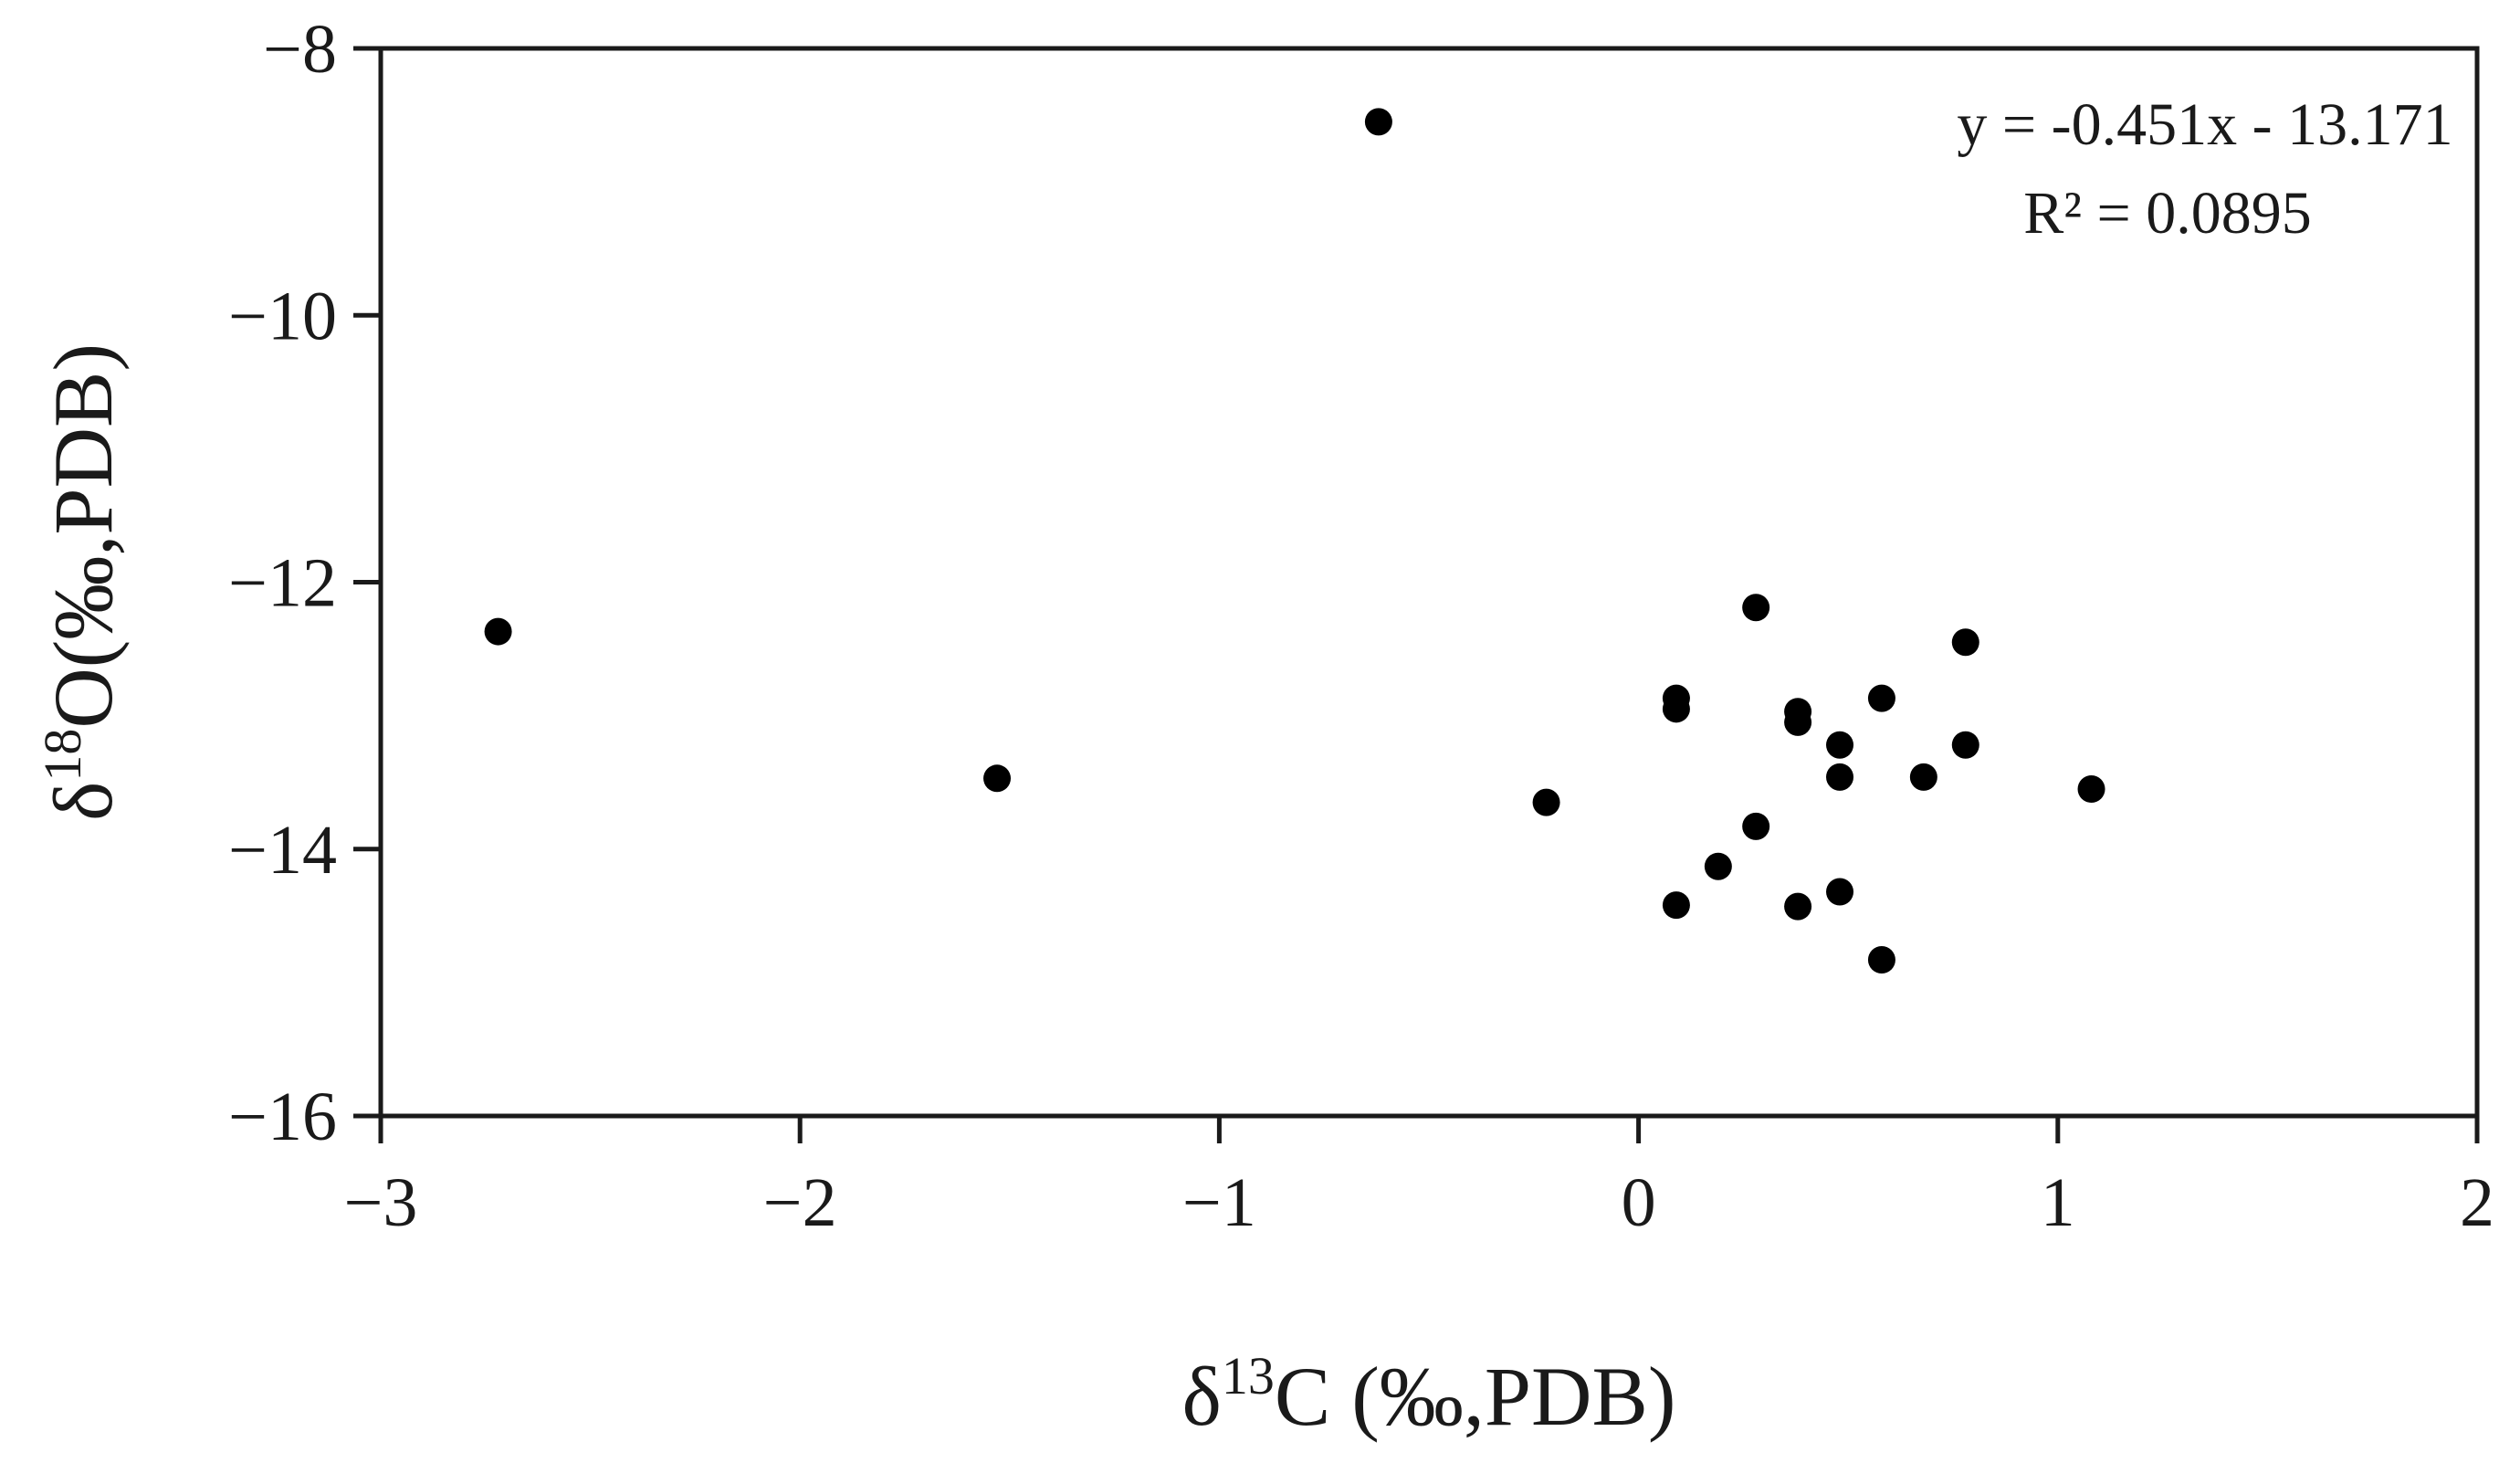 This screenshot has height=1463, width=2520. What do you see at coordinates (1248, 1375) in the screenshot?
I see `x-axis-title-superscript: 13` at bounding box center [1248, 1375].